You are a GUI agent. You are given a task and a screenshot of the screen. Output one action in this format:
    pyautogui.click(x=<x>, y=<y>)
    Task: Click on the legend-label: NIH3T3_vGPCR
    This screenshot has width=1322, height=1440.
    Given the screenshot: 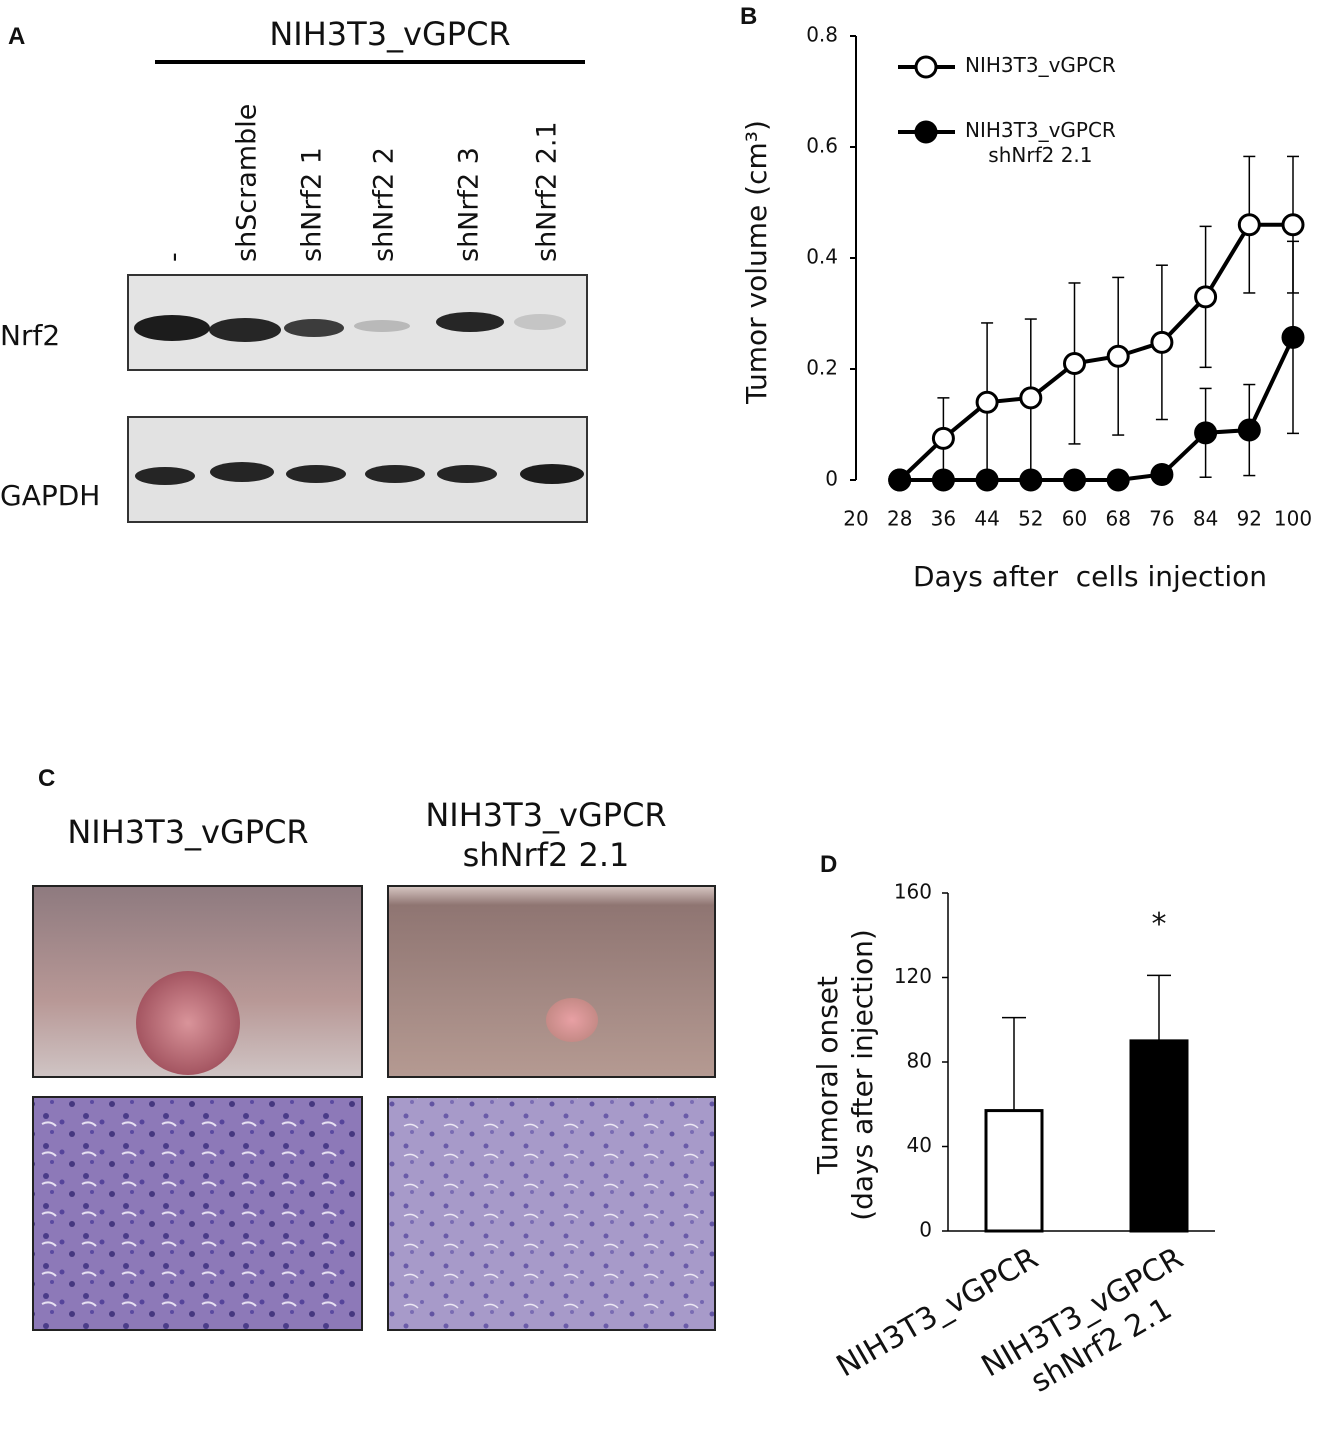 What is the action you would take?
    pyautogui.click(x=1040, y=65)
    